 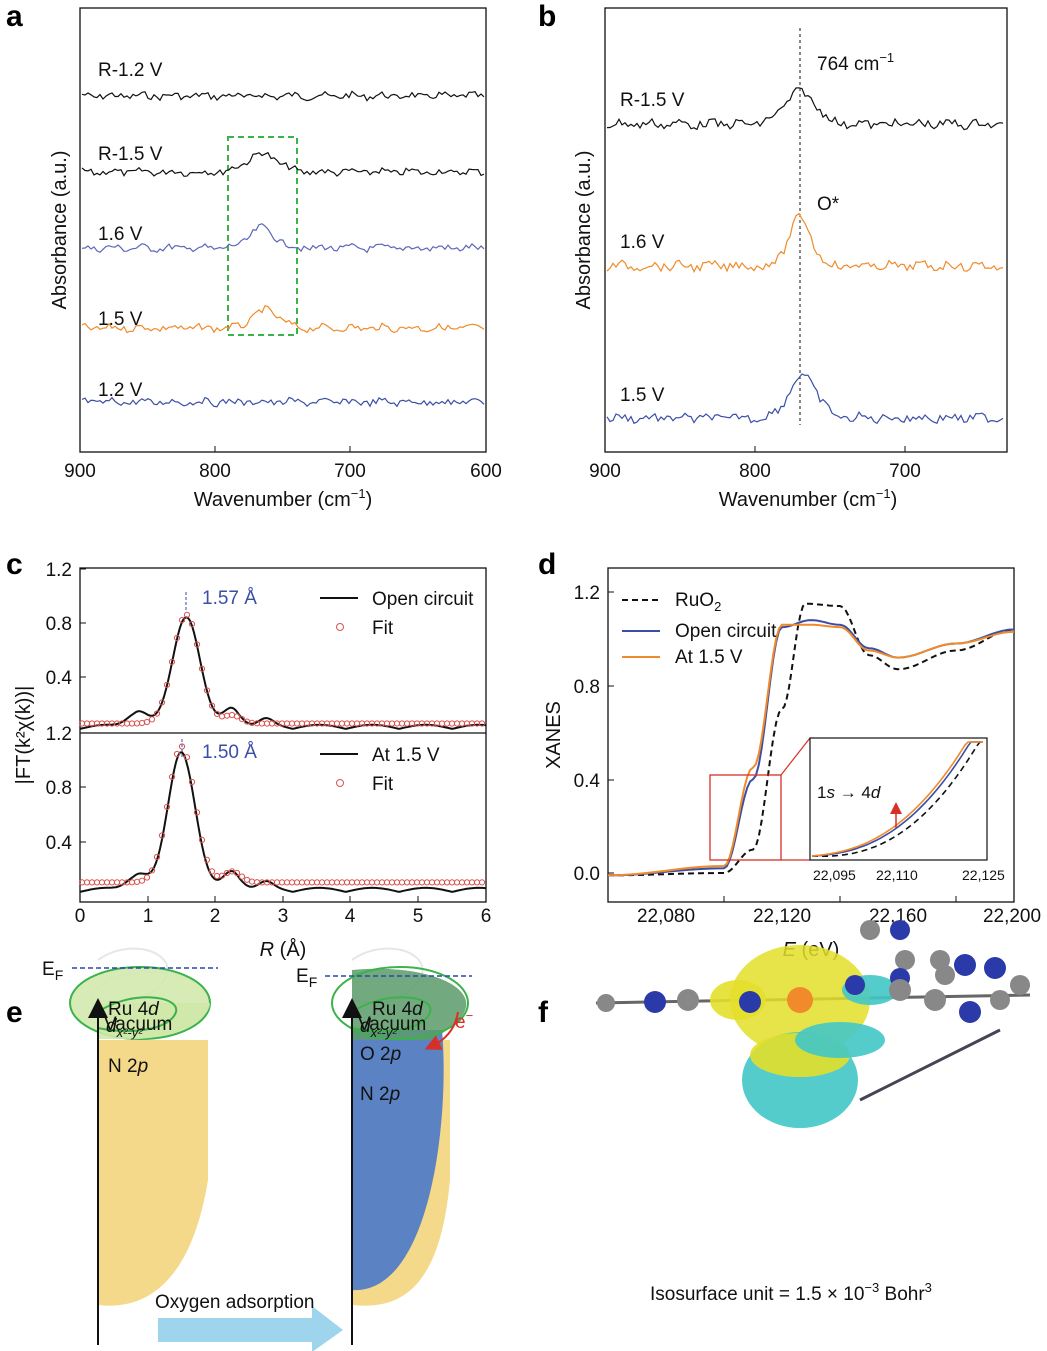 I want to click on panel-d-ylabel: XANES, so click(x=554, y=735).